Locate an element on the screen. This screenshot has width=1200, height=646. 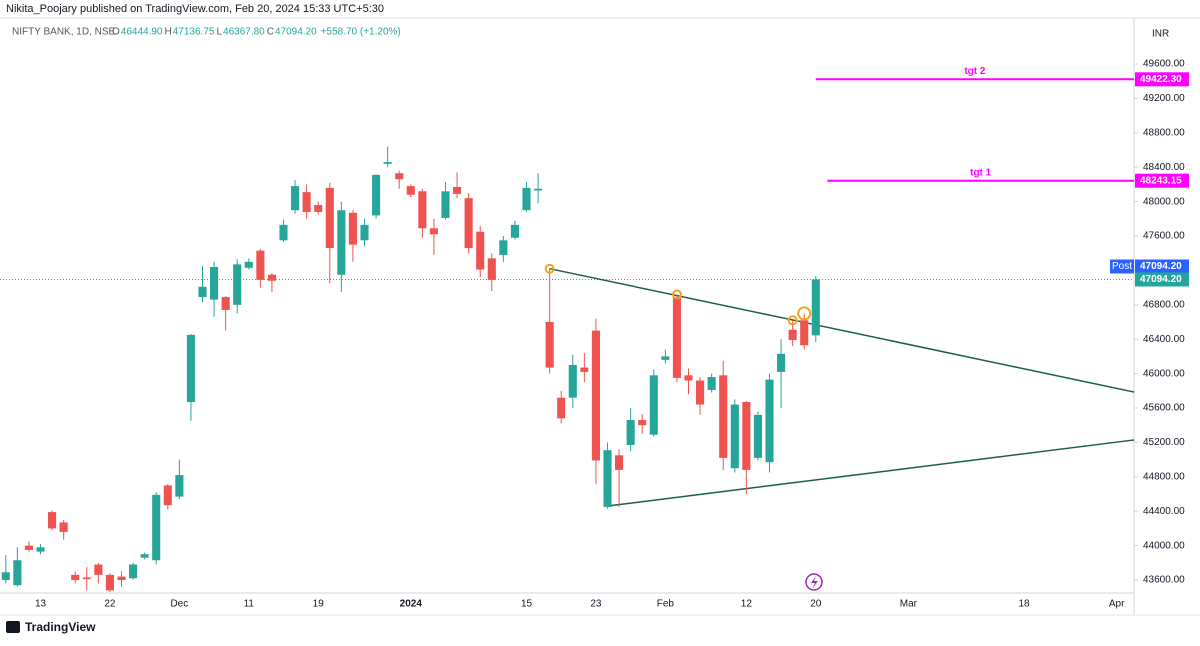
x-tick-label: 22 is located at coordinates (110, 604).